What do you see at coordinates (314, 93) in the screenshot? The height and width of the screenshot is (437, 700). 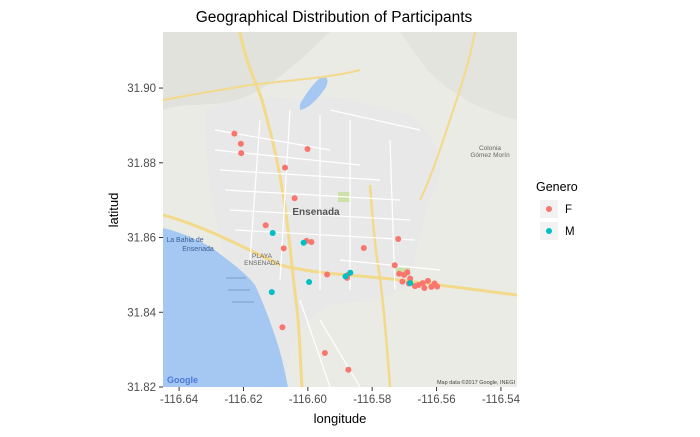 I see `lake` at bounding box center [314, 93].